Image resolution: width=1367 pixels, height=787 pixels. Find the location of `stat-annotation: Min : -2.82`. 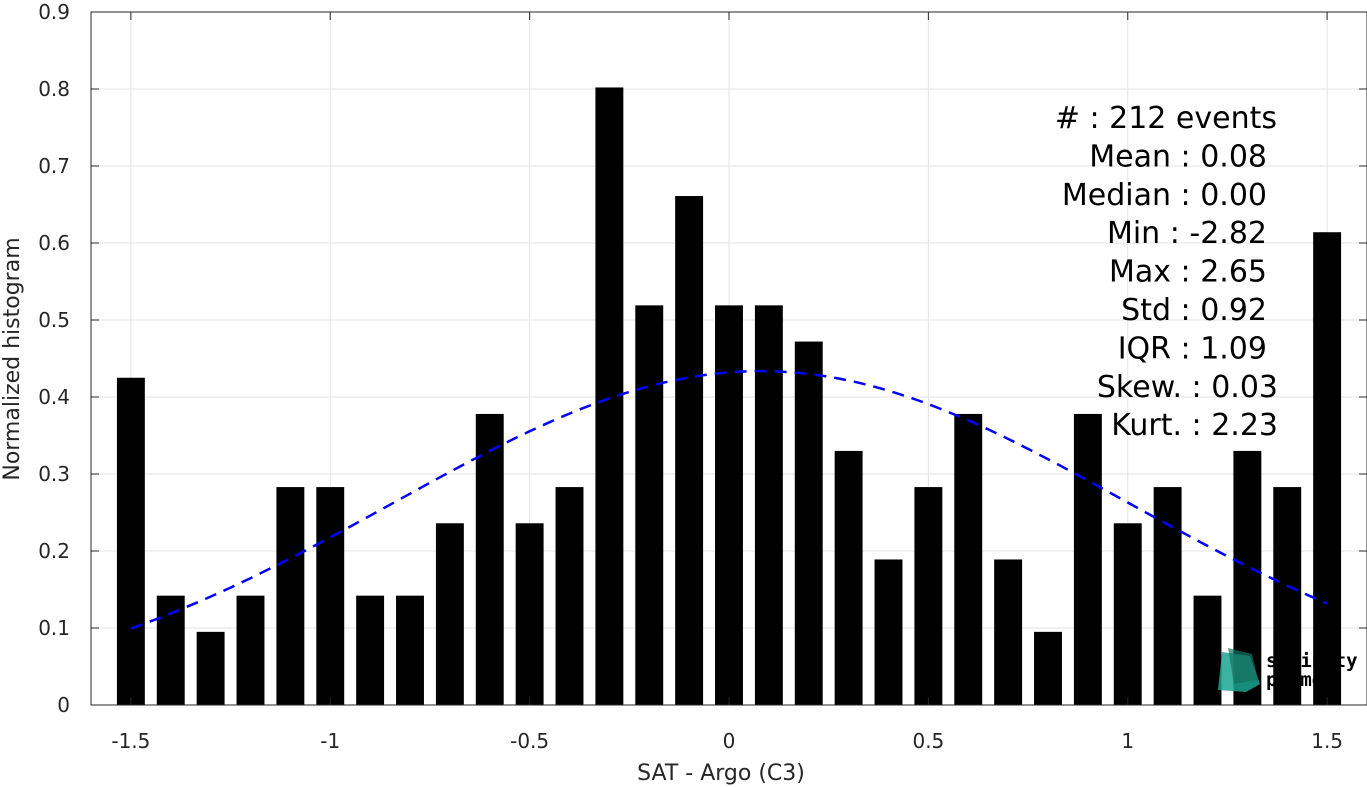

stat-annotation: Min : -2.82 is located at coordinates (1187, 233).